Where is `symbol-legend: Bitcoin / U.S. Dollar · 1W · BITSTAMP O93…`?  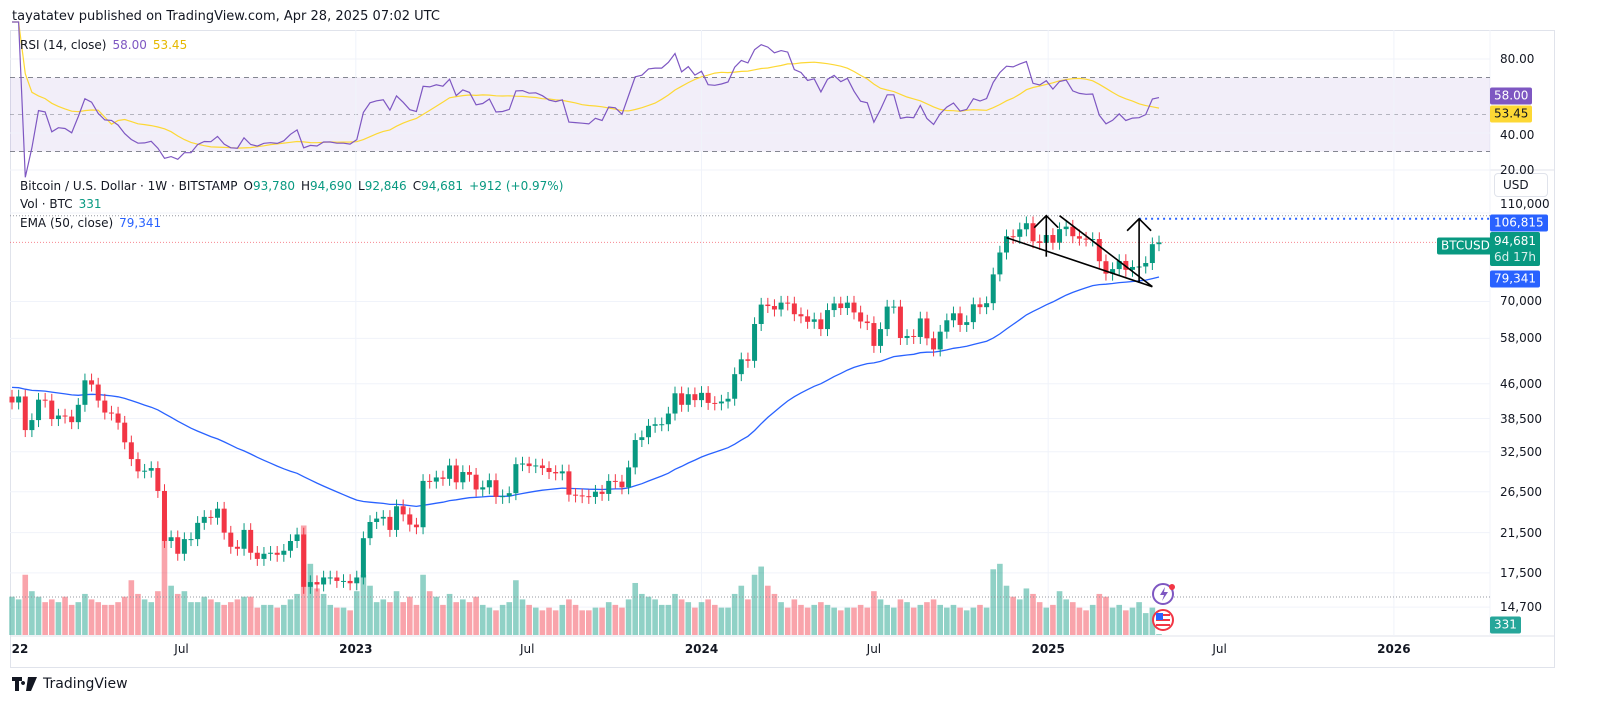
symbol-legend: Bitcoin / U.S. Dollar · 1W · BITSTAMP O93… is located at coordinates (294, 186).